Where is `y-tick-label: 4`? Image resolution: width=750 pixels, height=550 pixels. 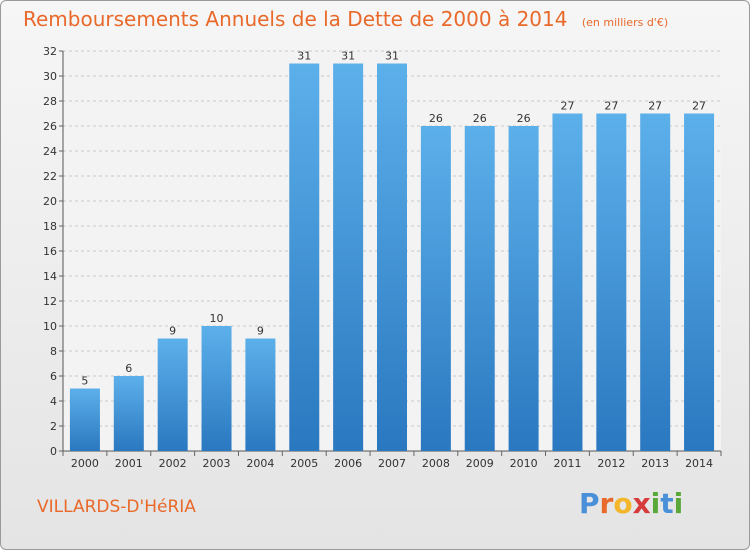 y-tick-label: 4 is located at coordinates (53, 401).